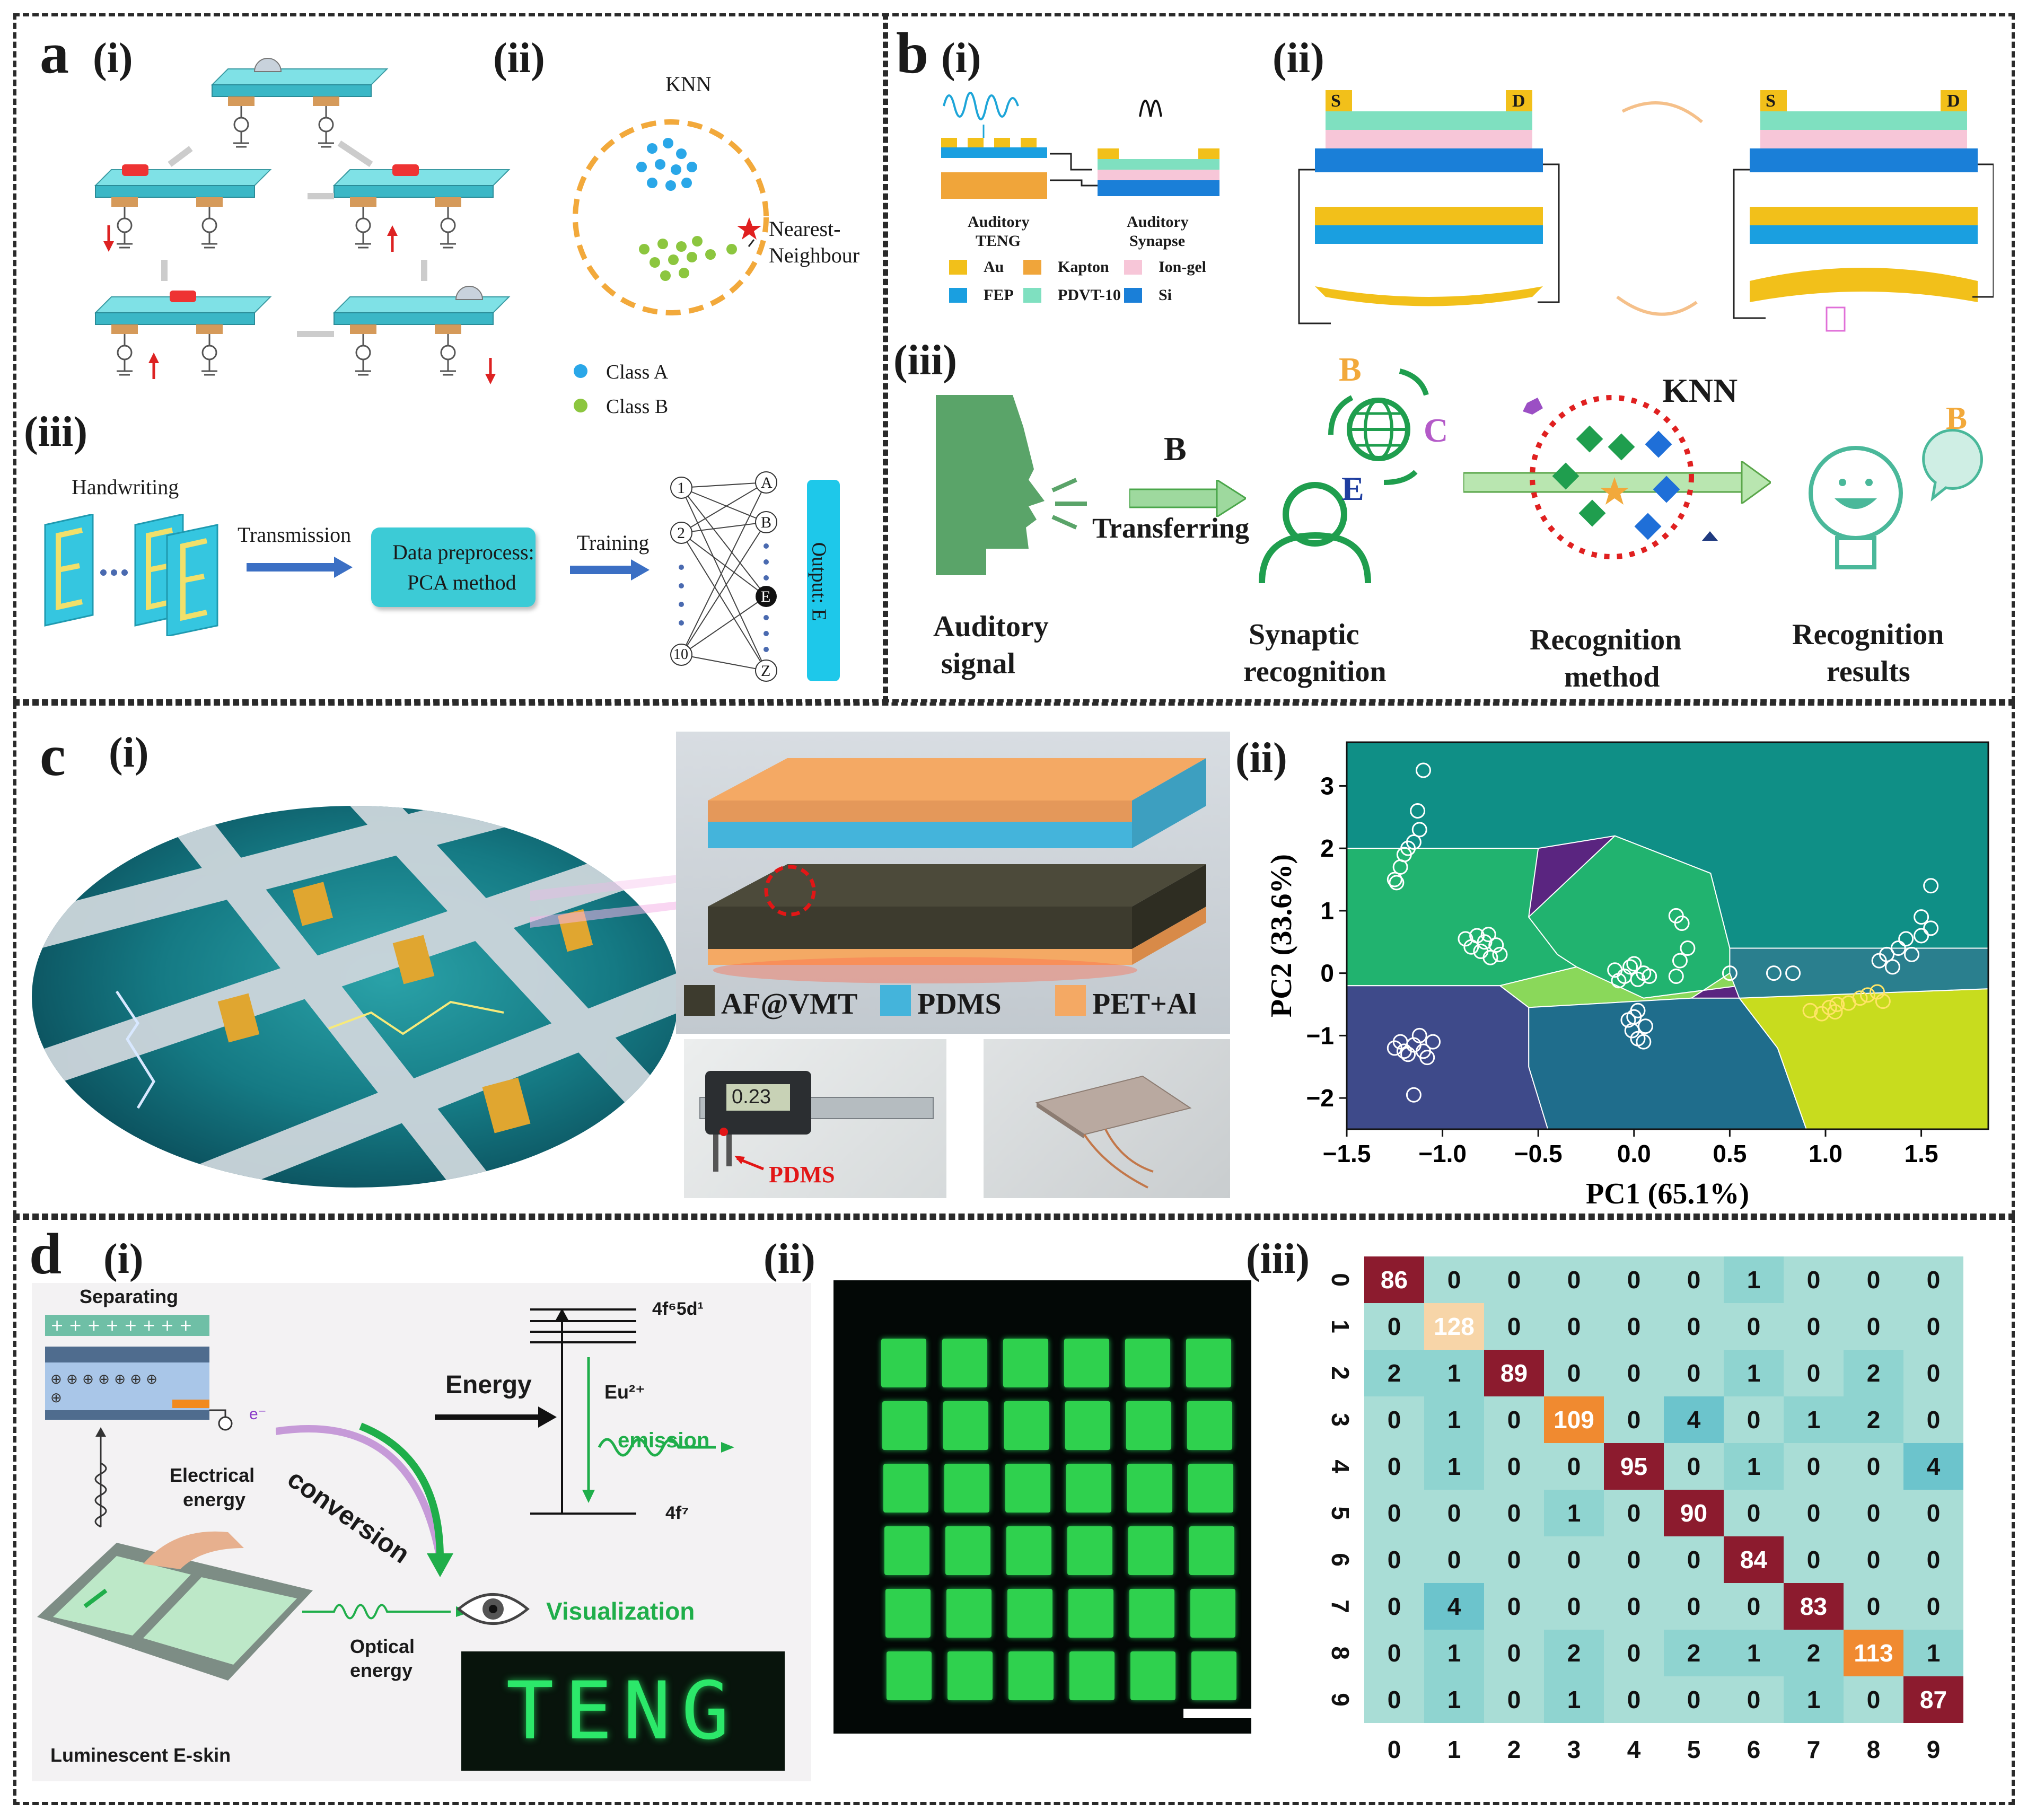 The width and height of the screenshot is (2027, 1820). I want to click on cm-cell-8-5: 2, so click(1694, 1653).